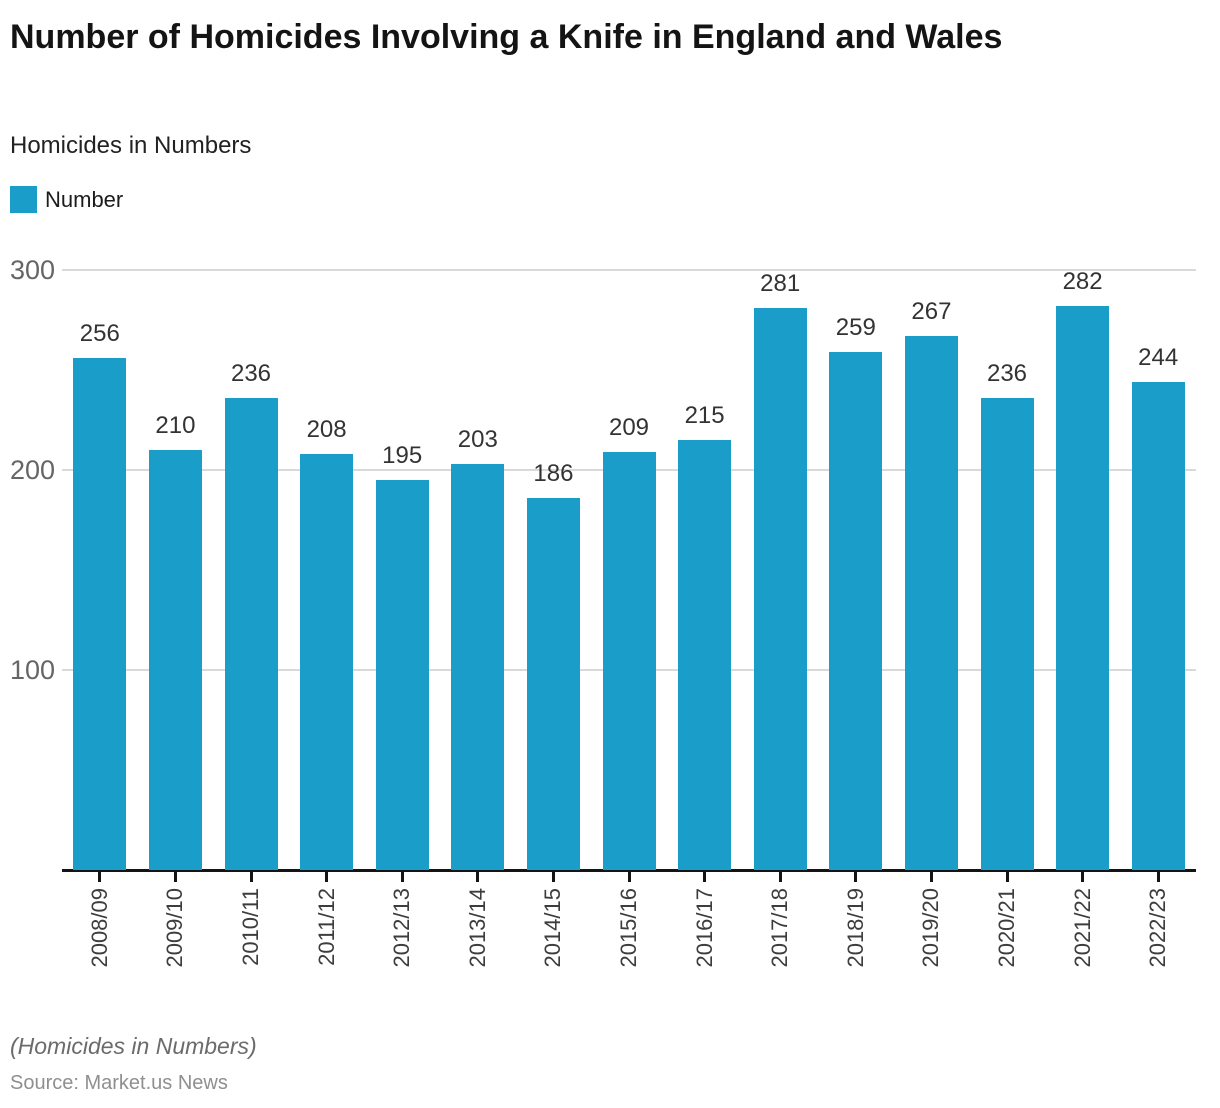 The width and height of the screenshot is (1220, 1108). Describe the element at coordinates (628, 928) in the screenshot. I see `x-axis-label-2015/16: 2015/16` at that location.